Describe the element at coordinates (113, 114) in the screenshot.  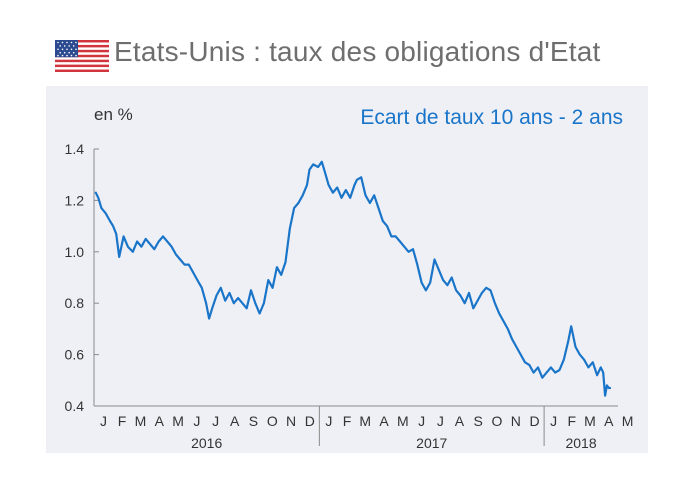
I see `y-axis-unit-label: en %` at that location.